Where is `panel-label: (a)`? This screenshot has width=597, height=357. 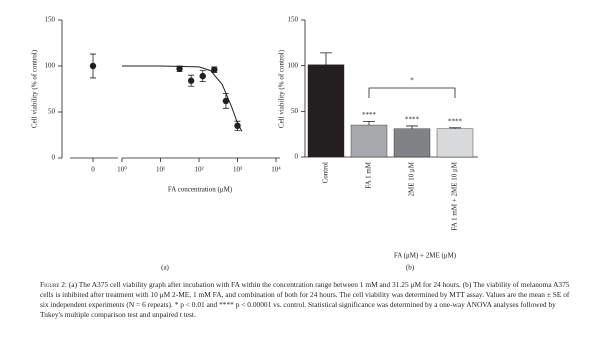
panel-label: (a) is located at coordinates (165, 268).